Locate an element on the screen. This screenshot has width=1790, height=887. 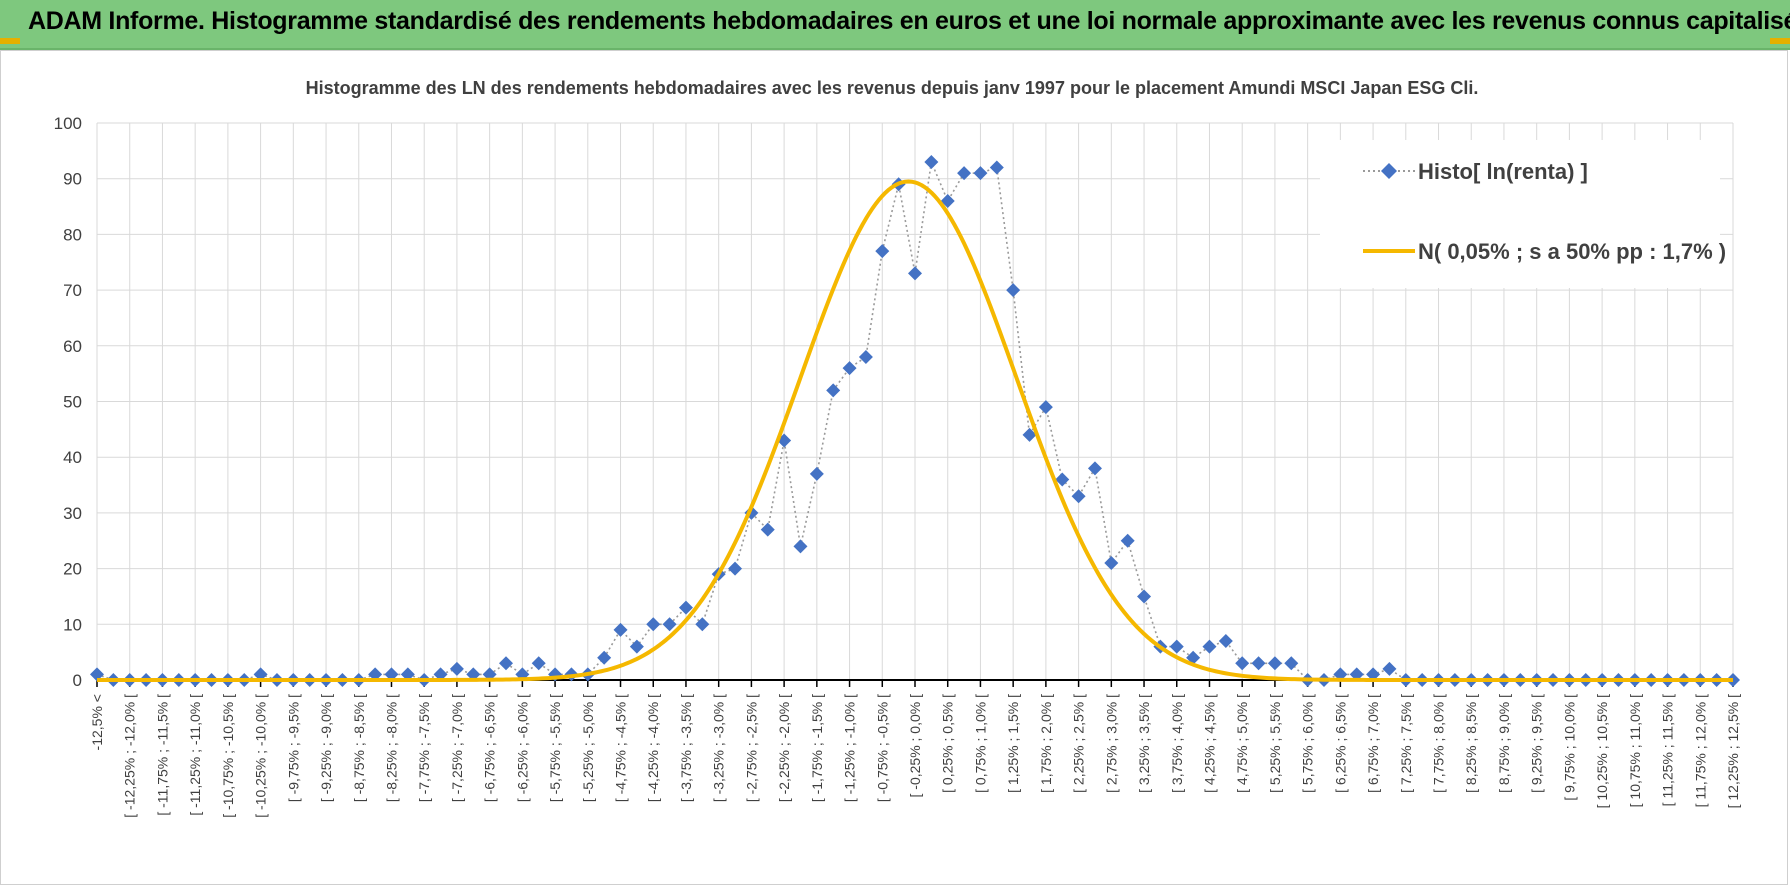
x-tick-label: [ 1,75% ; 2,0% [ is located at coordinates (1046, 743).